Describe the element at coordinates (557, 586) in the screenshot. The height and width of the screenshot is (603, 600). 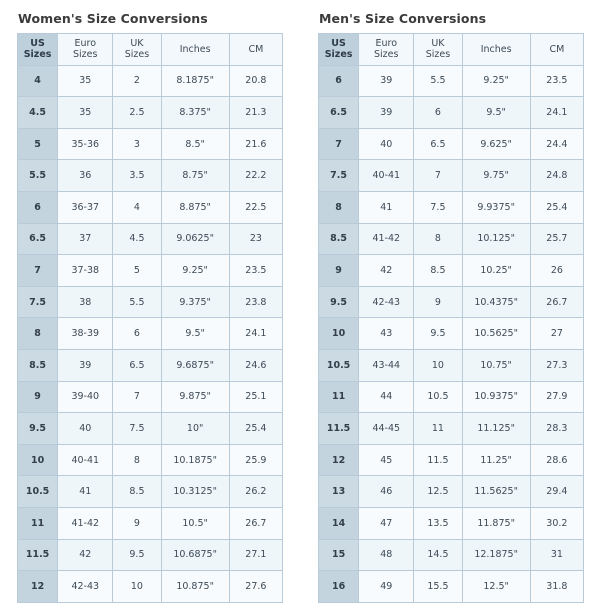
I see `cell-cm: 31.8` at that location.